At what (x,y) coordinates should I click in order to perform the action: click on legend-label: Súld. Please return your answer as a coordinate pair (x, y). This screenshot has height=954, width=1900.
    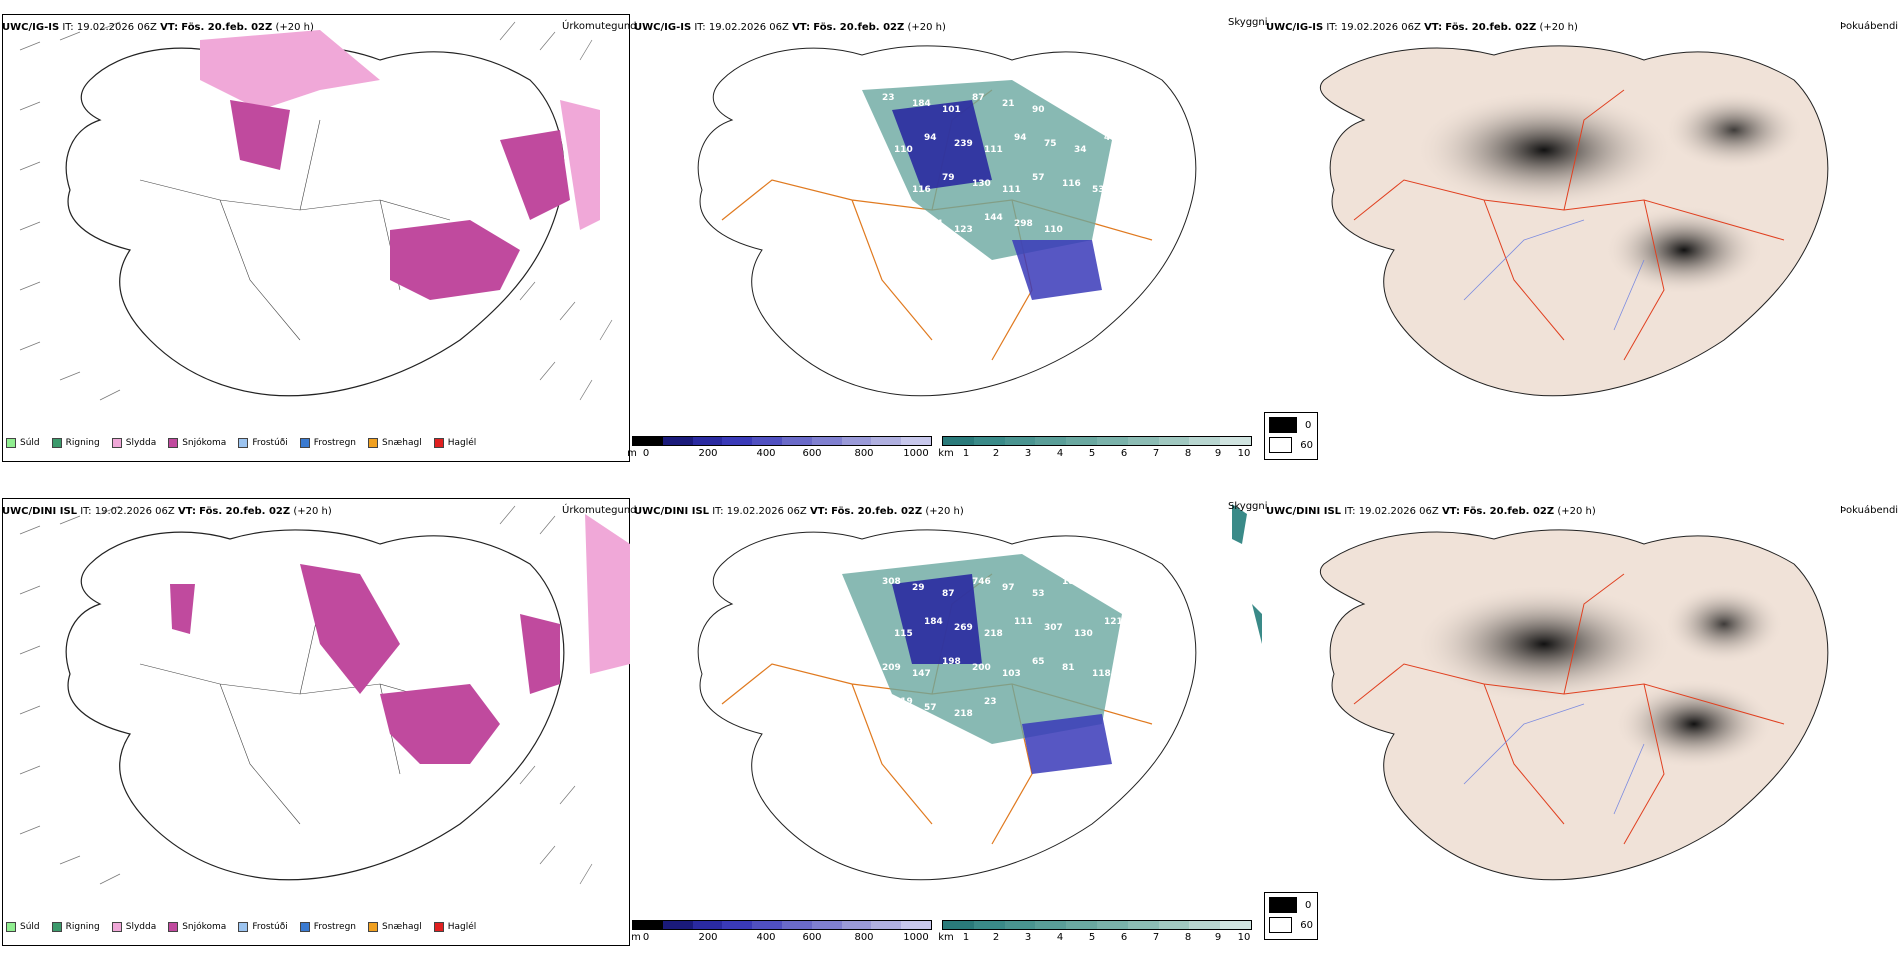
    Looking at the image, I should click on (30, 927).